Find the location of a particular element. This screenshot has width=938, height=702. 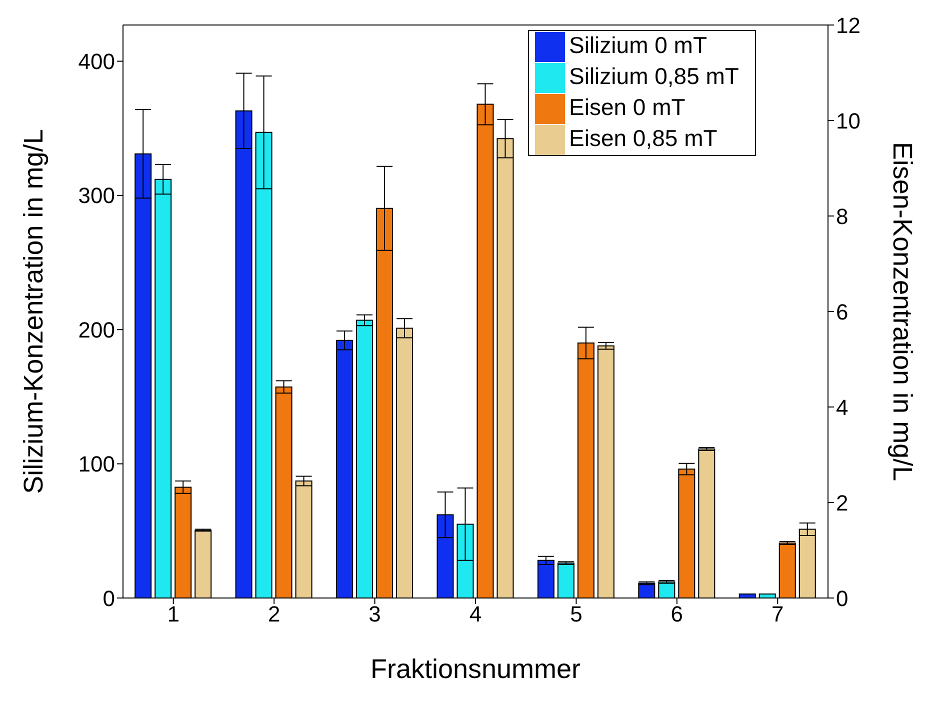

y2-axis-title: Eisen-Konzentration in mg/L is located at coordinates (902, 312).